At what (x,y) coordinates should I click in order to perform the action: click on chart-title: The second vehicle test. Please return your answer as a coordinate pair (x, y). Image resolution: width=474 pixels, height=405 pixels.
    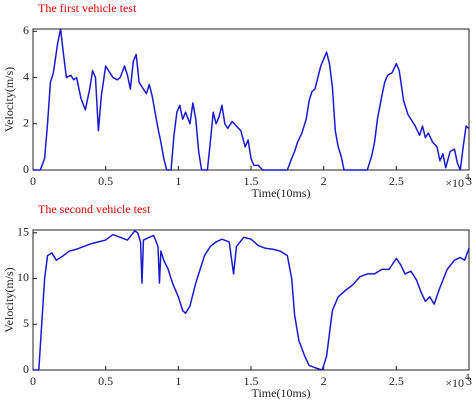
    Looking at the image, I should click on (94, 209).